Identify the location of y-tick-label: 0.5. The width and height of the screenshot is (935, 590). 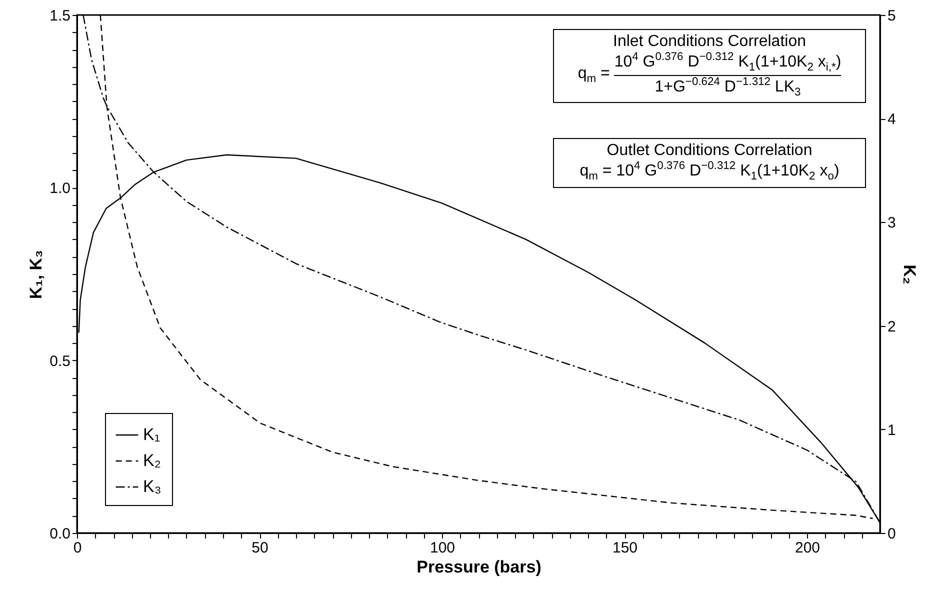
(60, 361).